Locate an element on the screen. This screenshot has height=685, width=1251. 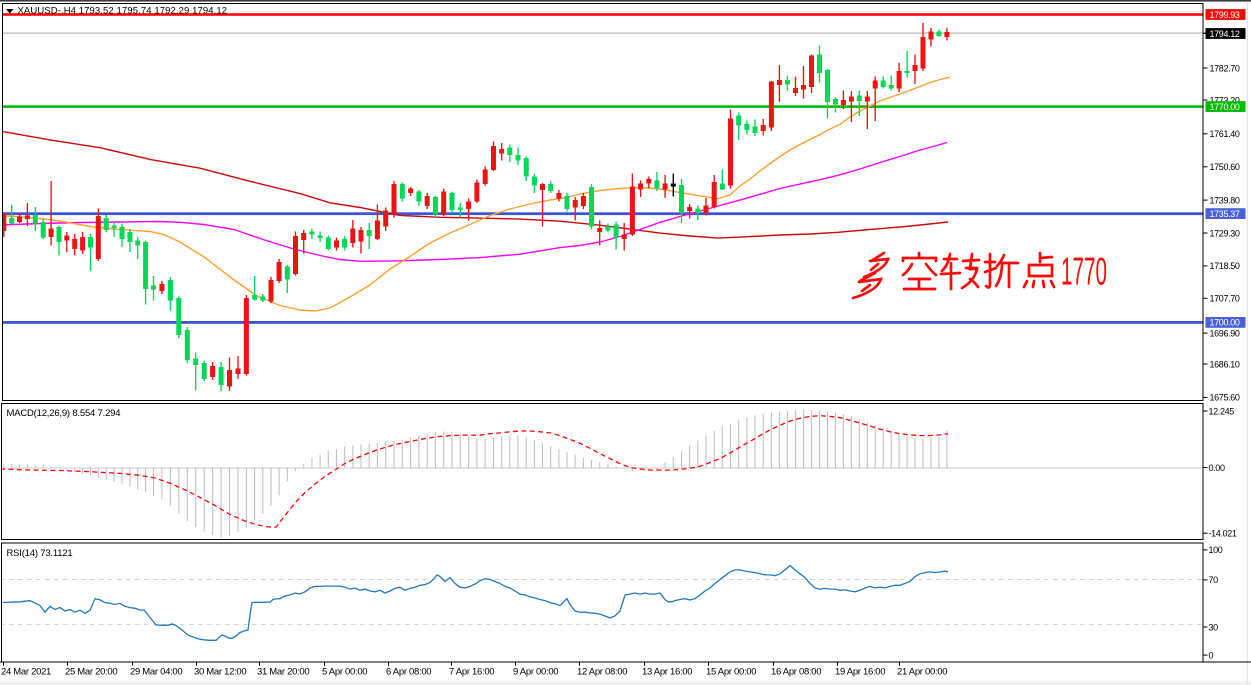
svg-text: 1735.37 is located at coordinates (1225, 214).